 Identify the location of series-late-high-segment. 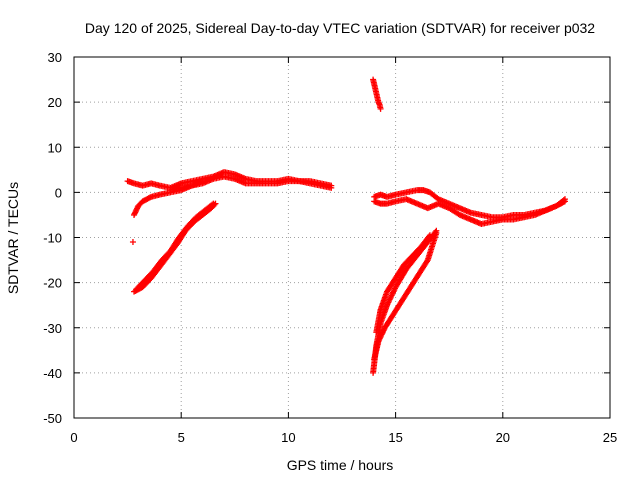
(377, 94).